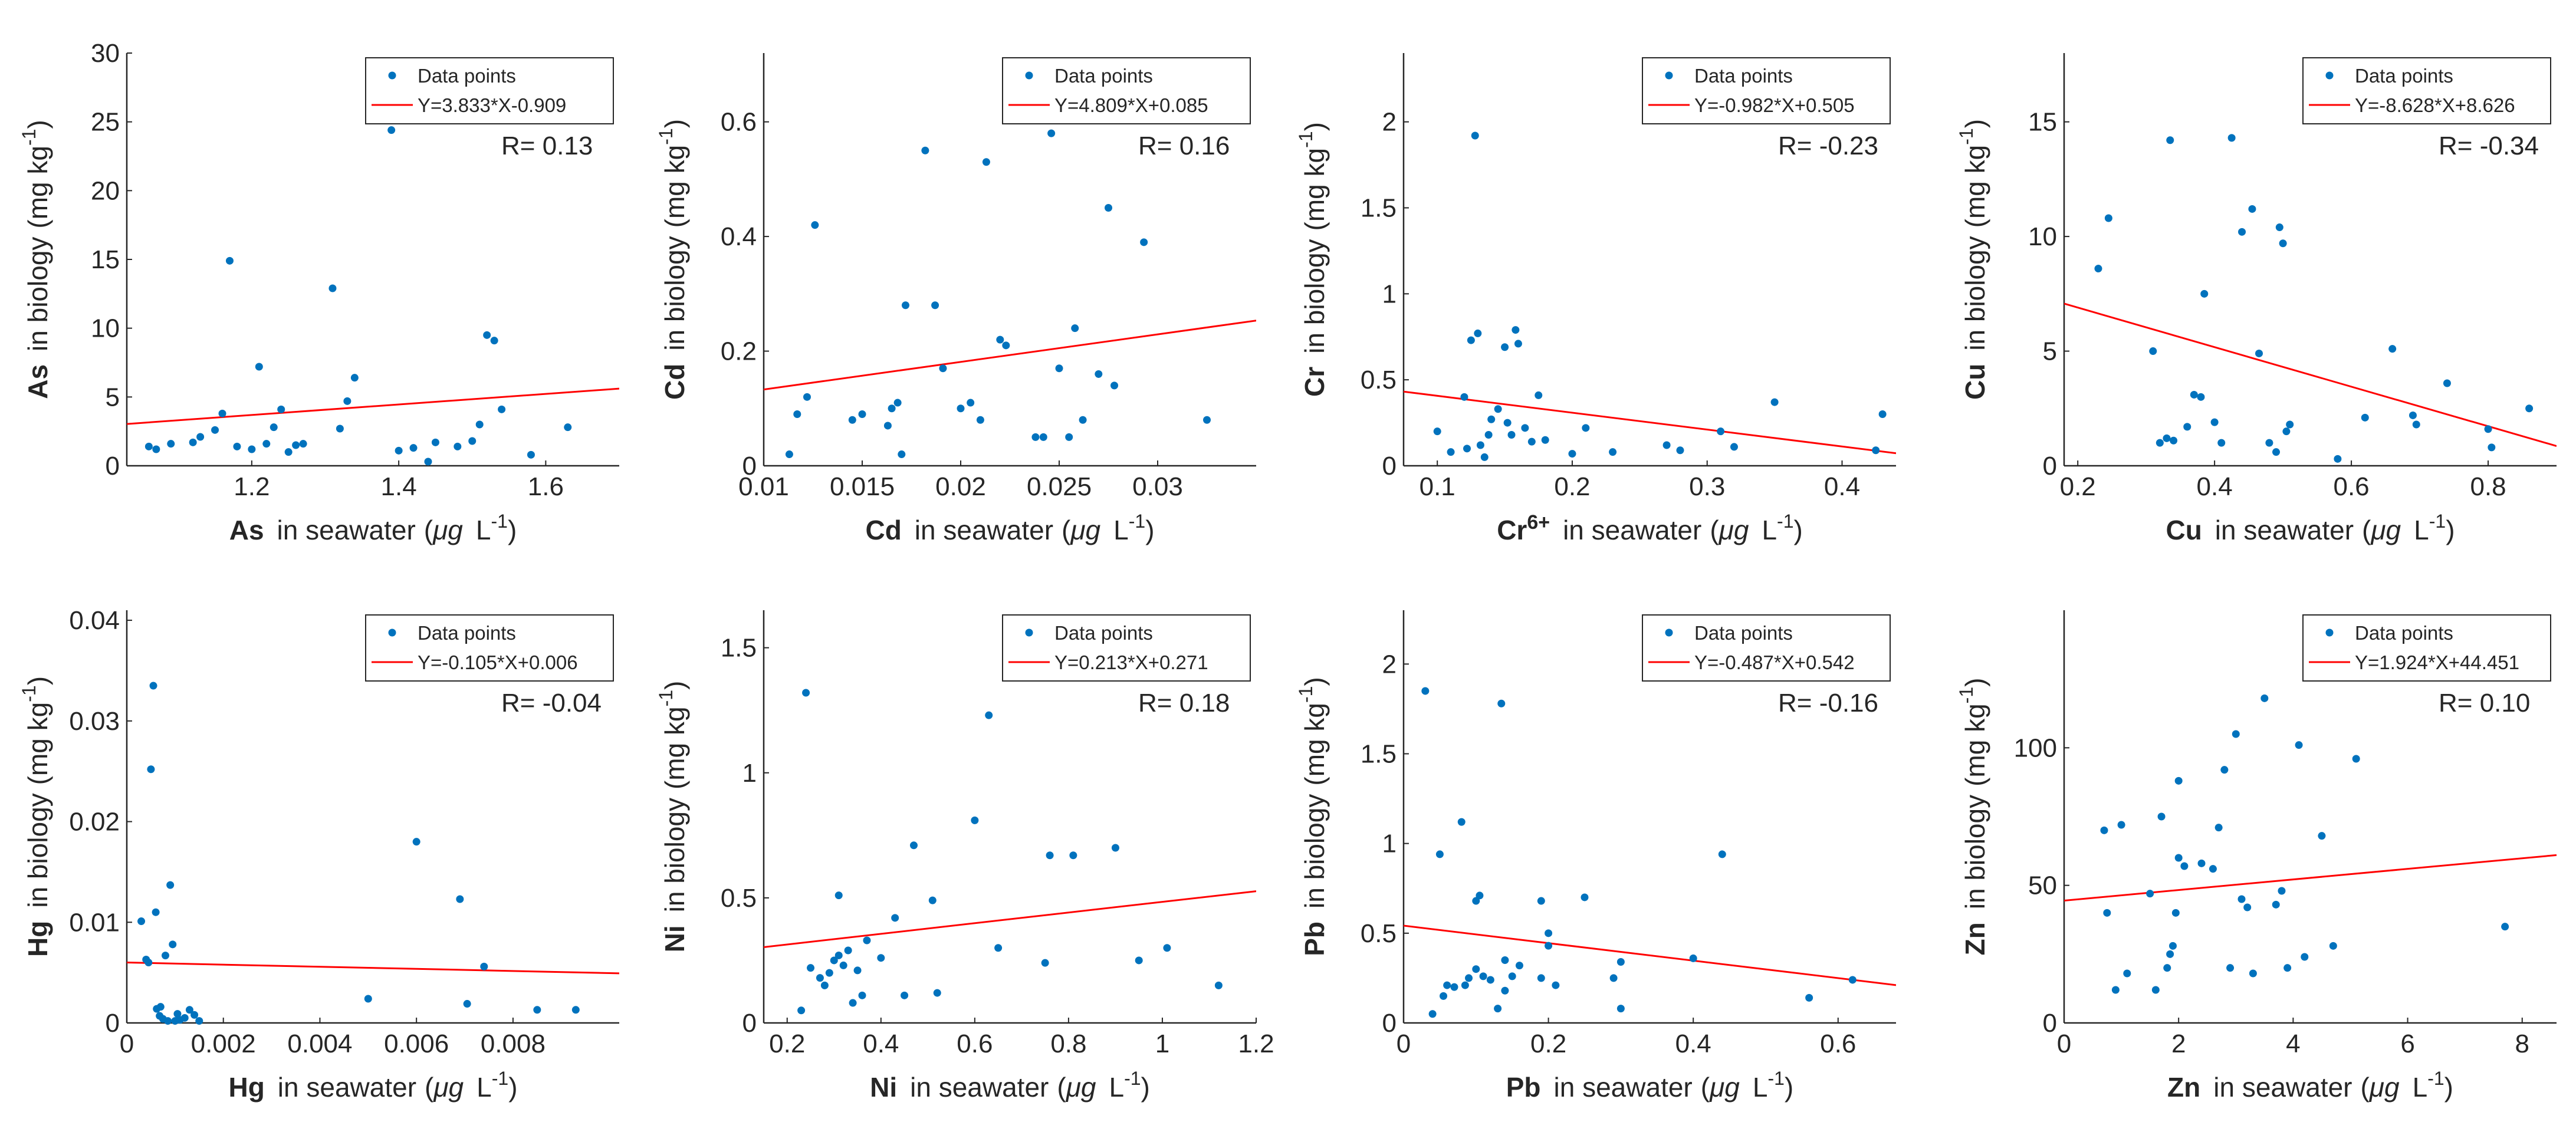 This screenshot has width=2576, height=1132. I want to click on y-tick-label: 5, so click(113, 397).